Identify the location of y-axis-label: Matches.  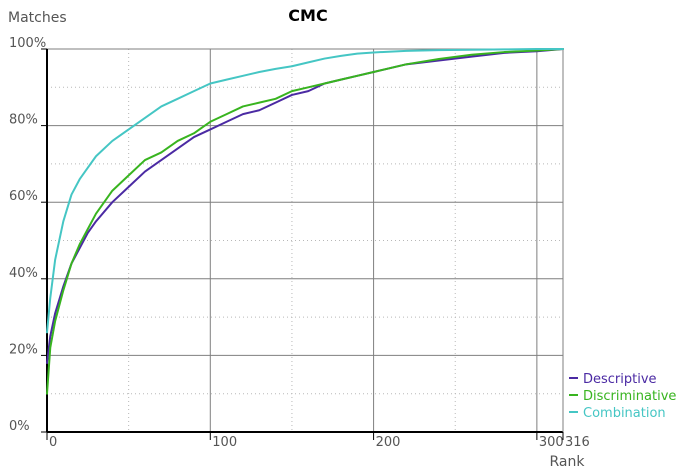
(37, 18).